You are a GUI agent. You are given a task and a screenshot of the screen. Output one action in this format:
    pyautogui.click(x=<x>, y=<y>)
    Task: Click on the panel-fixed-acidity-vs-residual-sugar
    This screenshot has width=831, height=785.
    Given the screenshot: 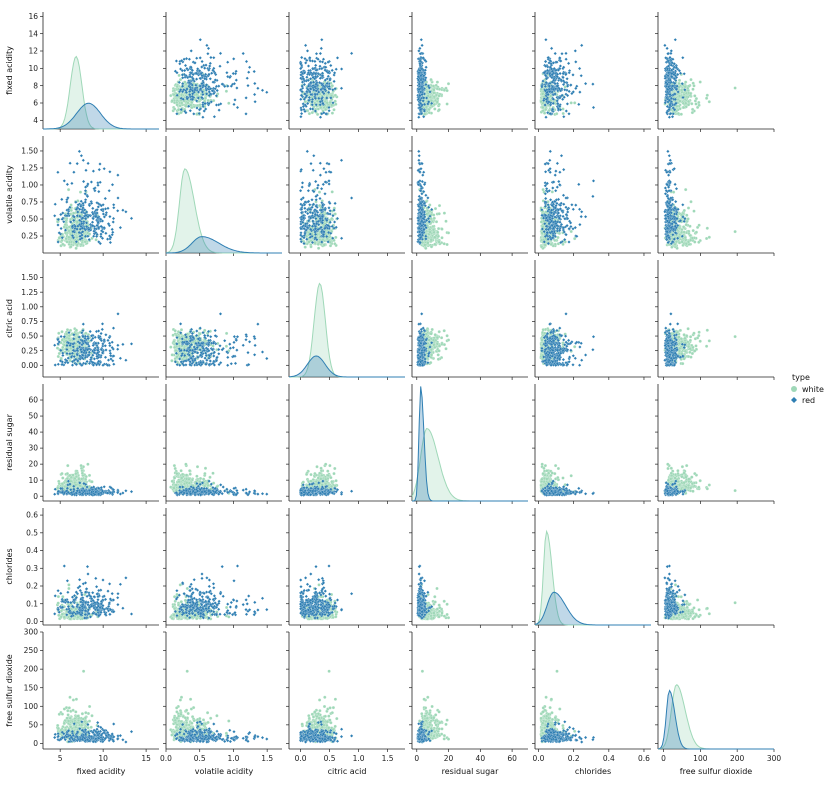 What is the action you would take?
    pyautogui.click(x=468, y=72)
    